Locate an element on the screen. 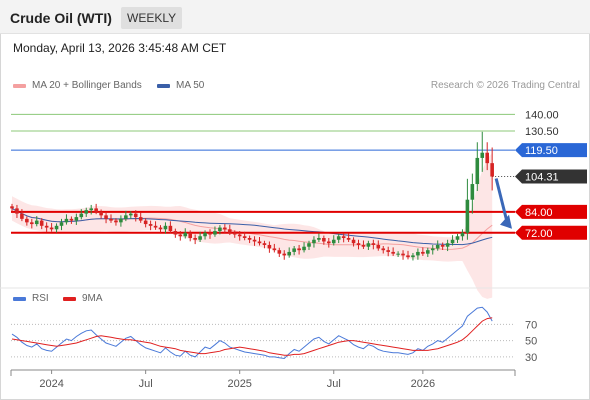 This screenshot has height=400, width=590. x-tick-label: 2026 is located at coordinates (423, 384).